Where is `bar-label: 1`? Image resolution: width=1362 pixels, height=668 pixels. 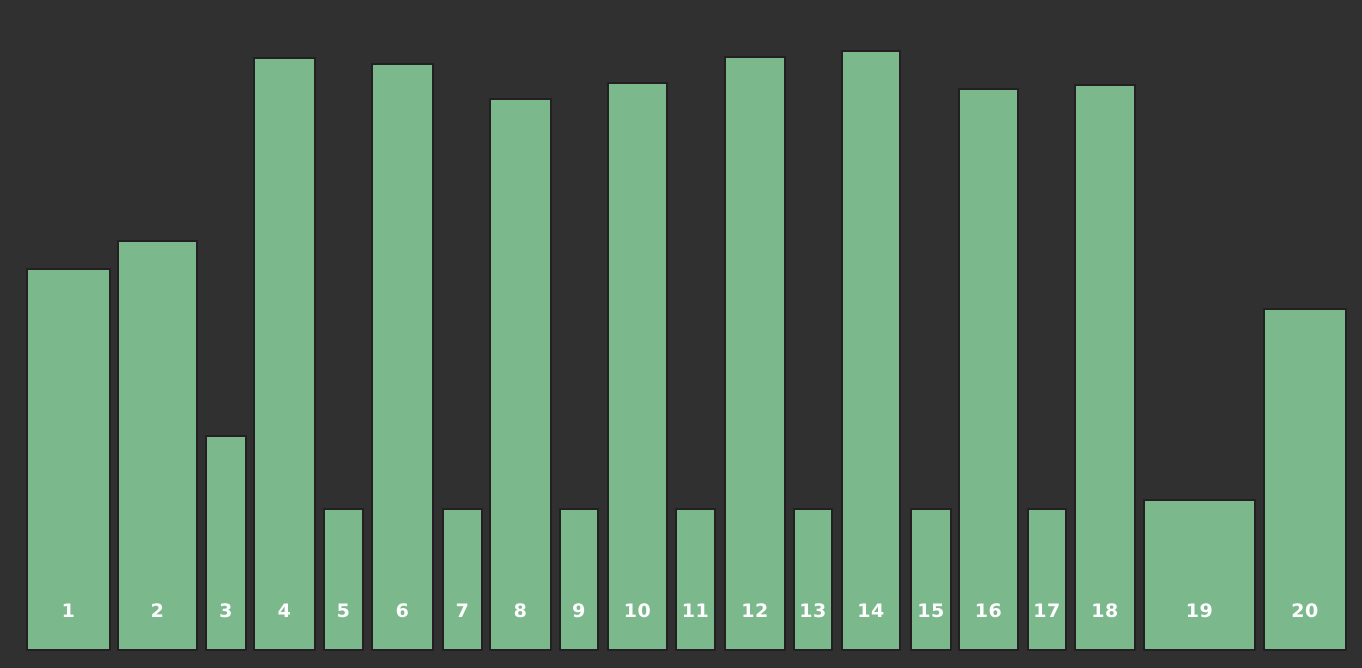 bar-label: 1 is located at coordinates (68, 611).